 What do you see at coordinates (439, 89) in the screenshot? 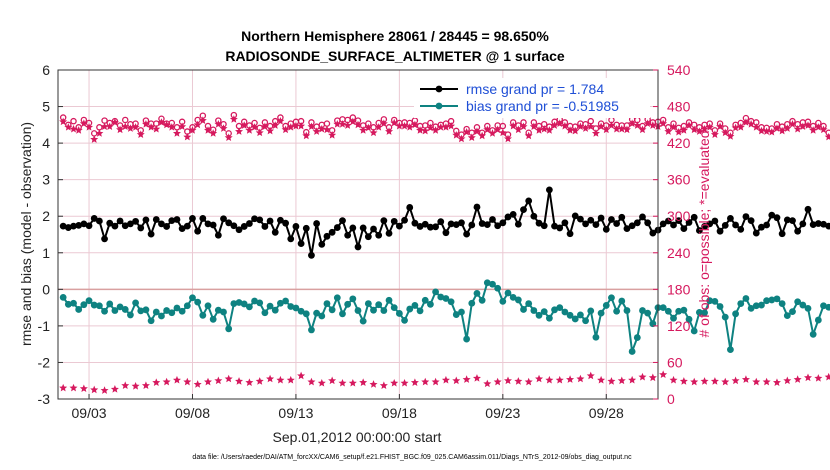
I see `legend-rmse-marker` at bounding box center [439, 89].